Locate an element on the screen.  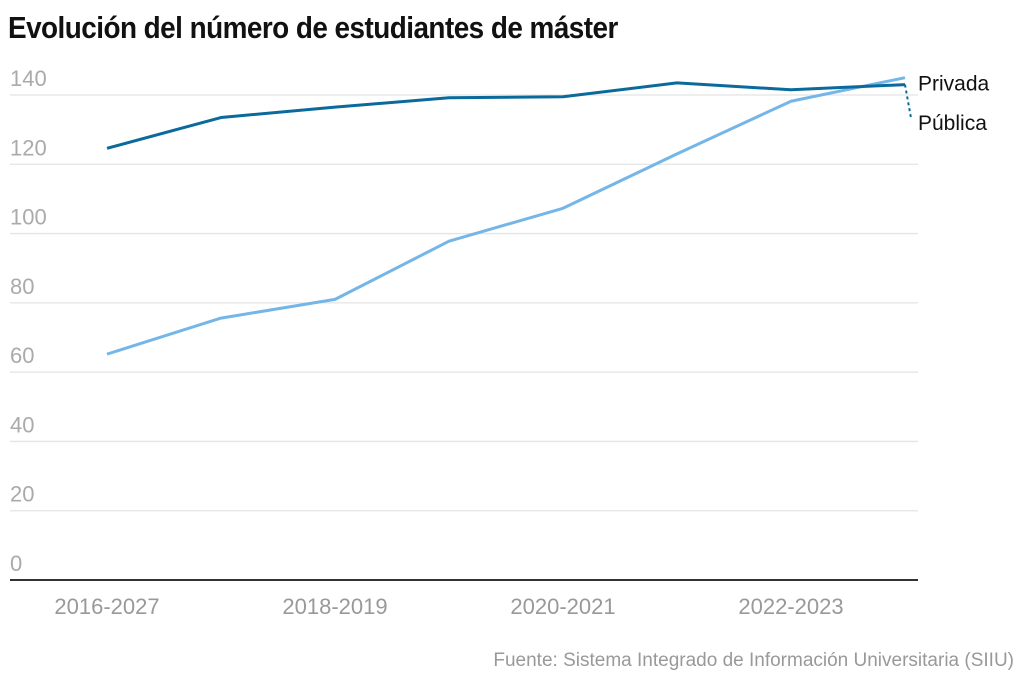
y-tick-label: 0 is located at coordinates (16, 563).